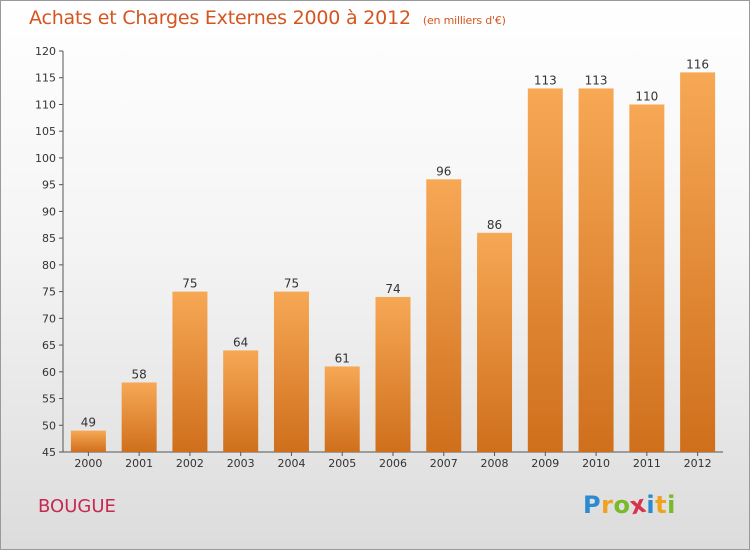 The width and height of the screenshot is (750, 550). What do you see at coordinates (45, 78) in the screenshot?
I see `y-tick-label: 115` at bounding box center [45, 78].